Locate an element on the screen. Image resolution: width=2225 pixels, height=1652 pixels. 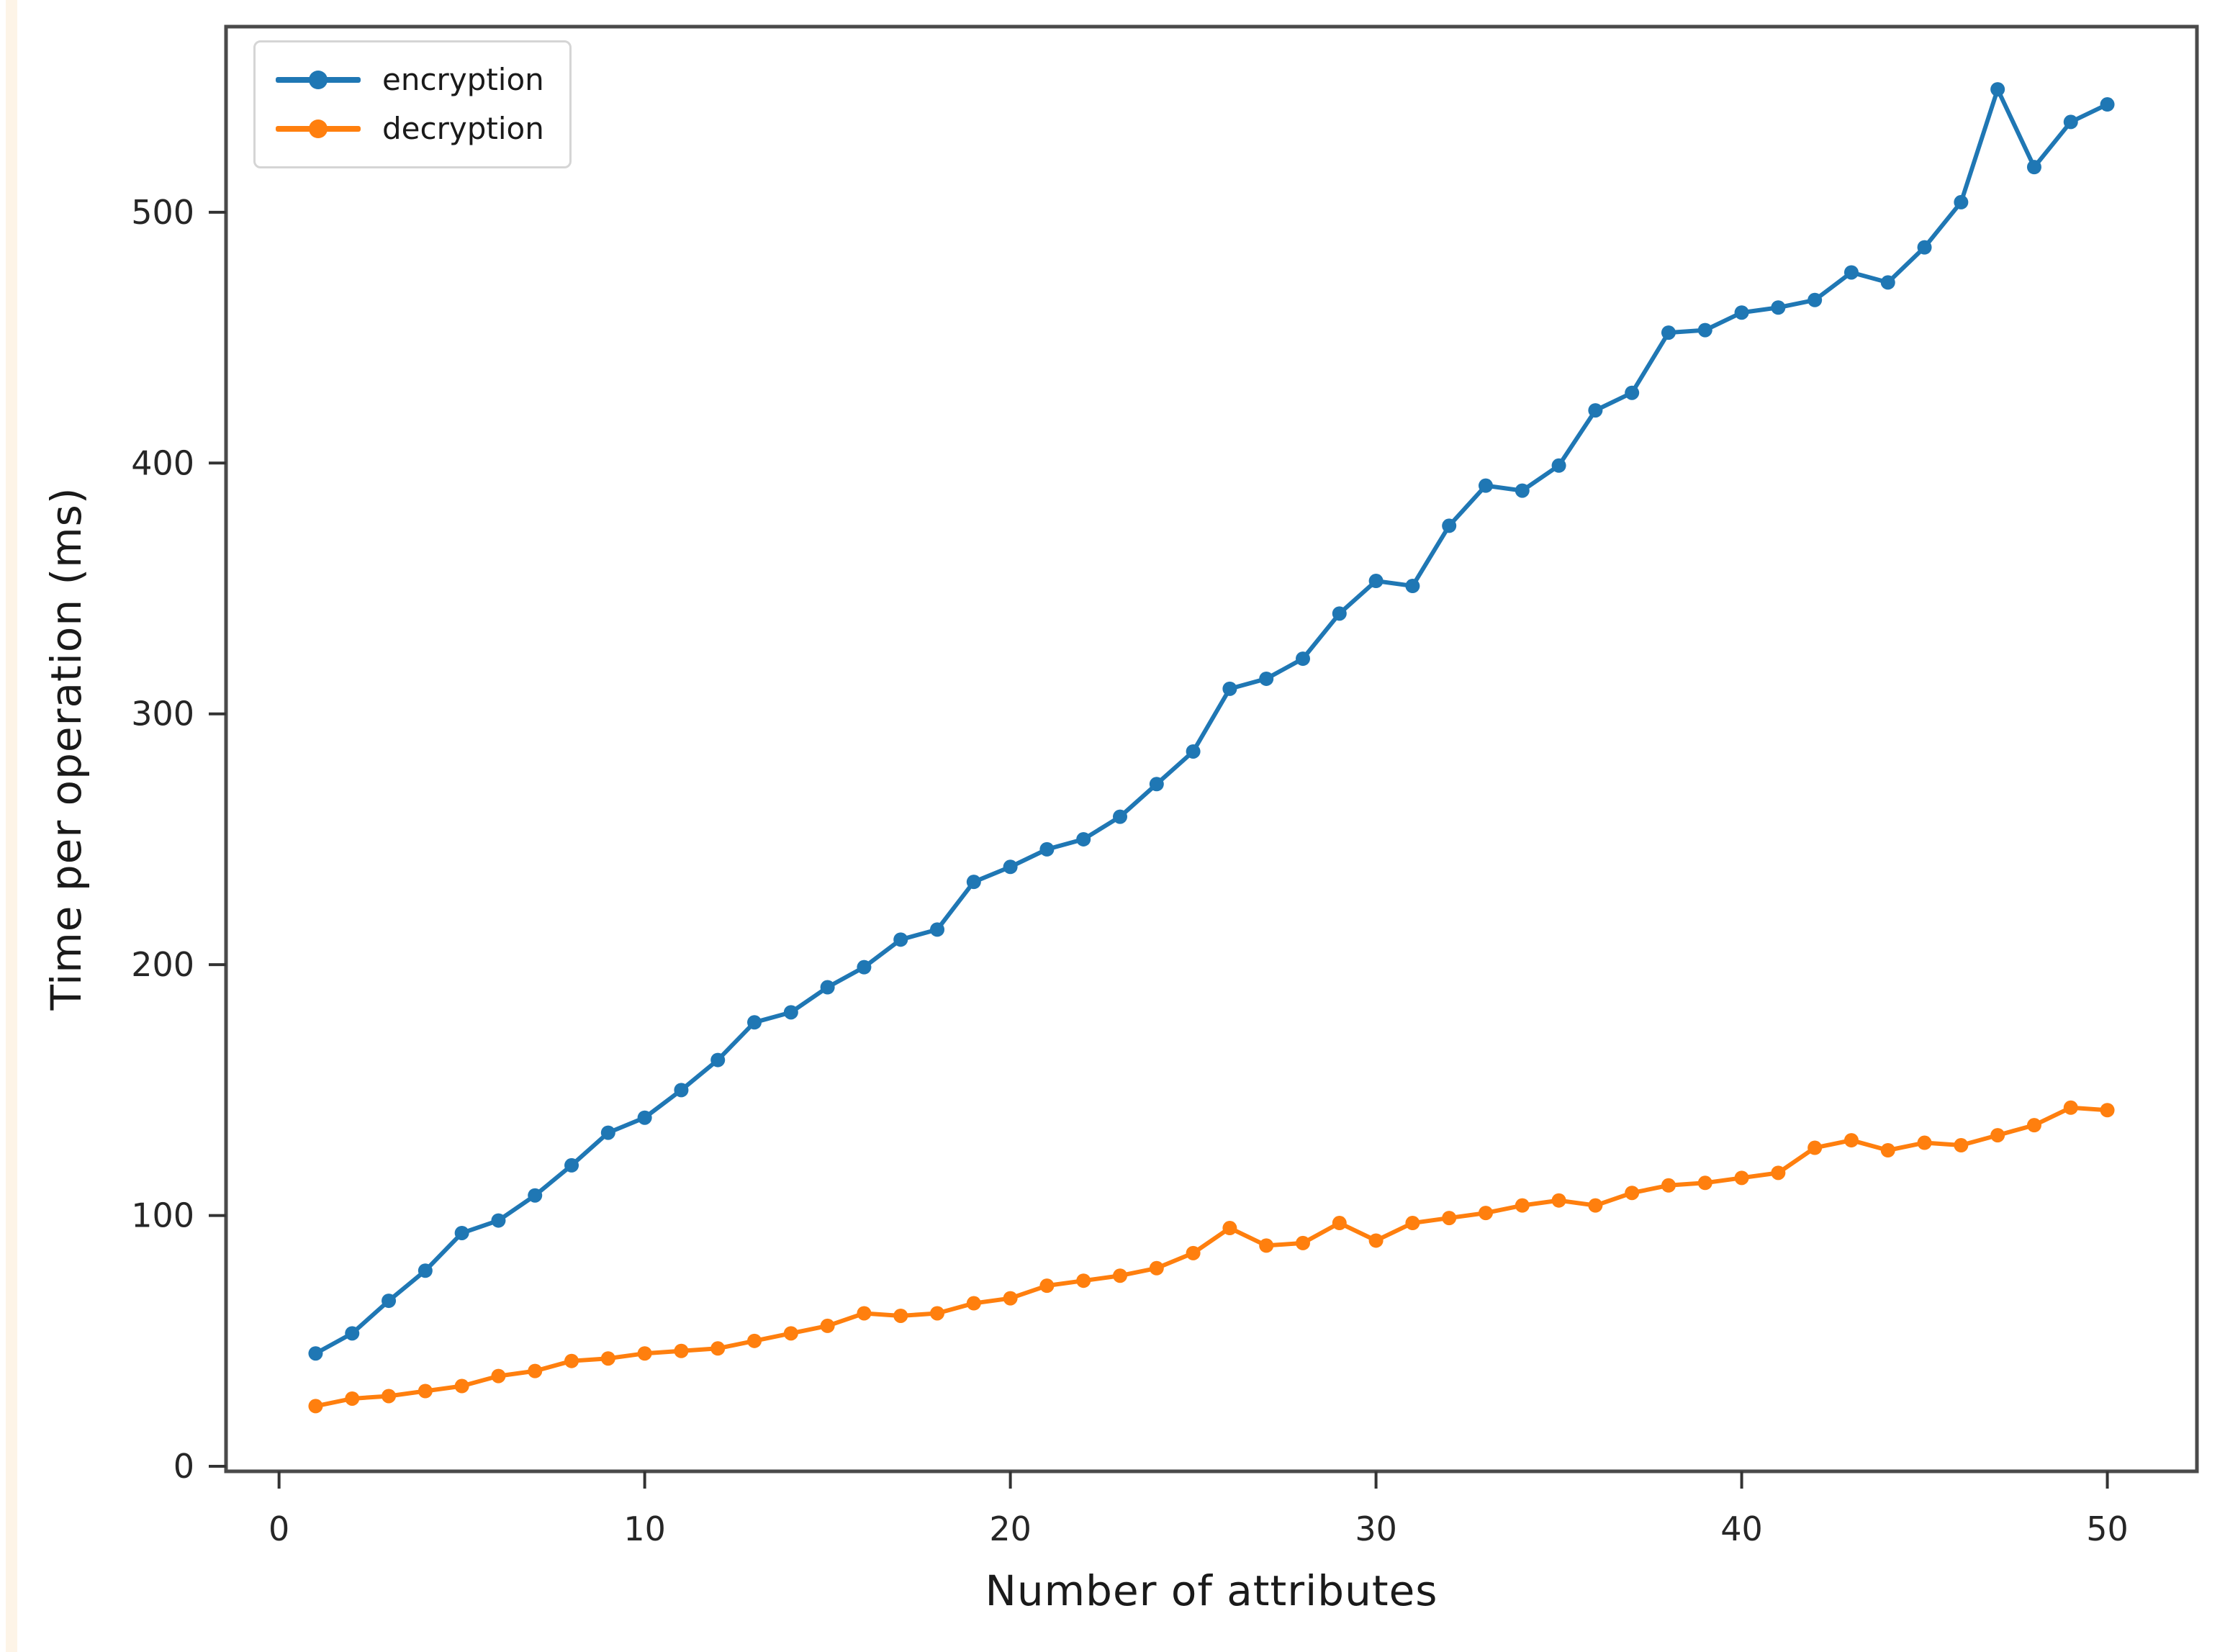
x-tick-label: 0 is located at coordinates (278, 1528).